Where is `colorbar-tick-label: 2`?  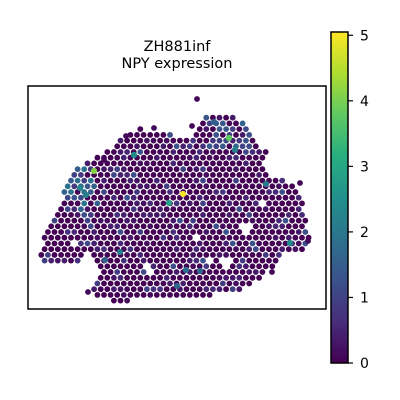
colorbar-tick-label: 2 is located at coordinates (364, 233).